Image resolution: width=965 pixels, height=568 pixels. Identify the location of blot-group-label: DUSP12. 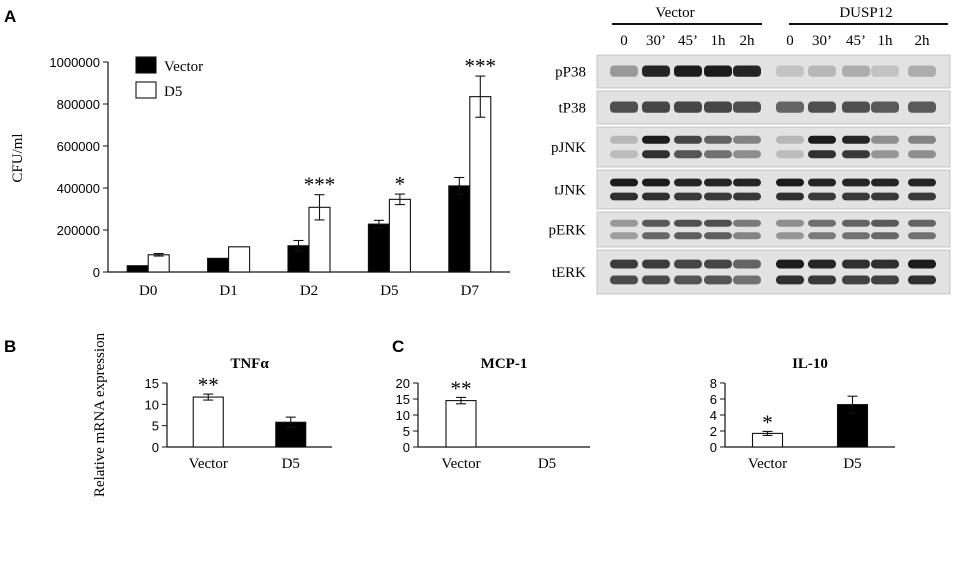
(865, 13).